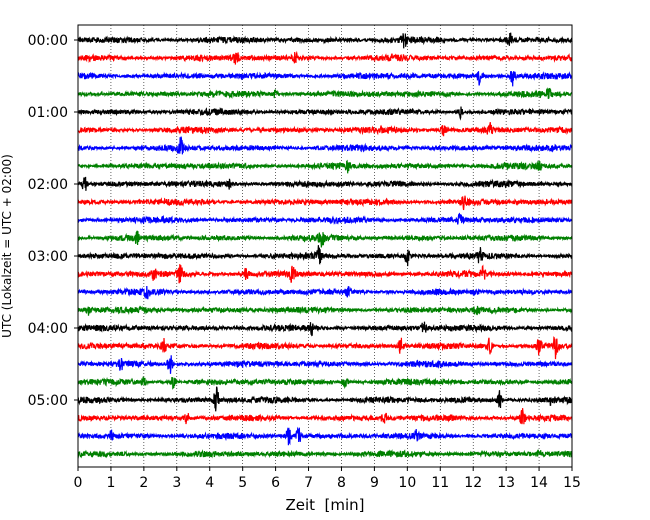  I want to click on x-tick-label: 14, so click(539, 483).